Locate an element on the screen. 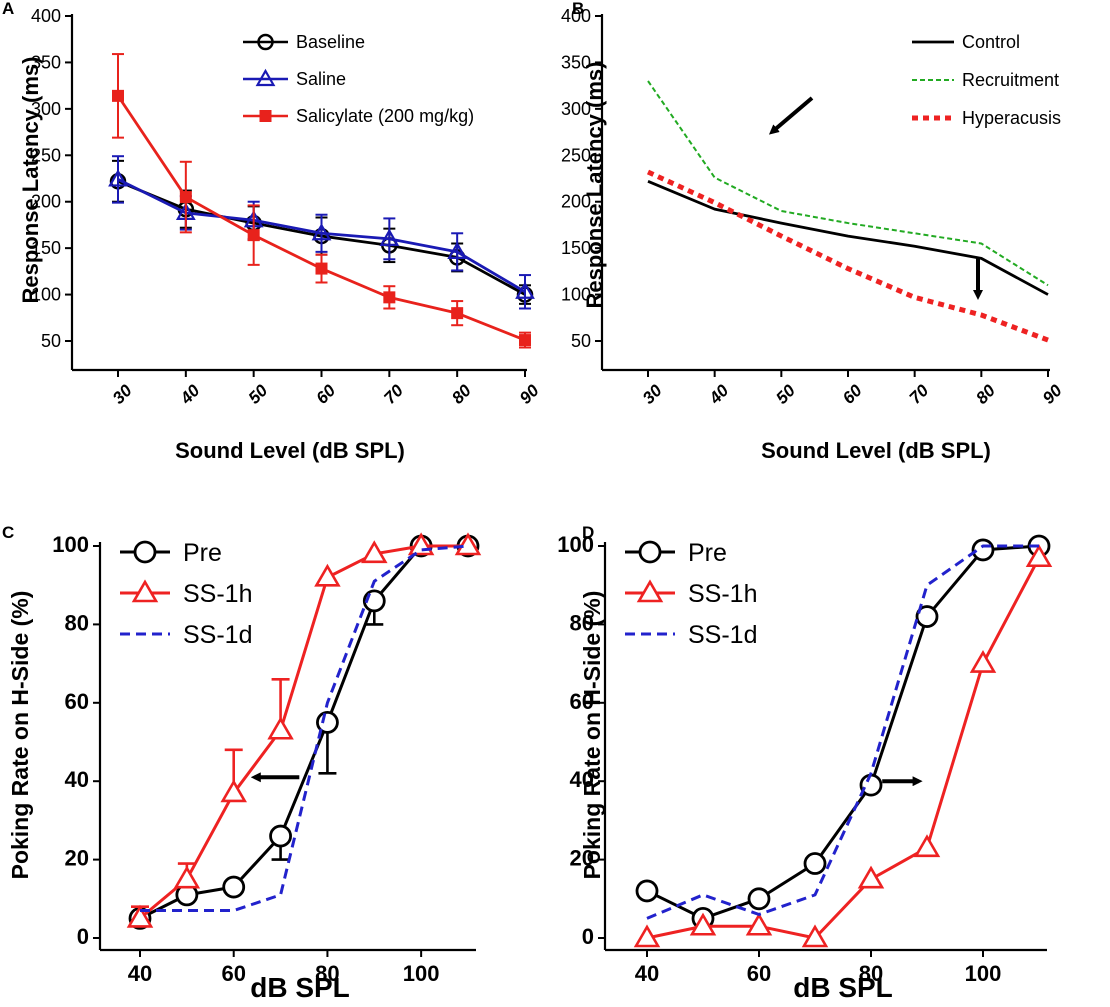 The image size is (1110, 1007). x-tick-label: 90 is located at coordinates (529, 394).